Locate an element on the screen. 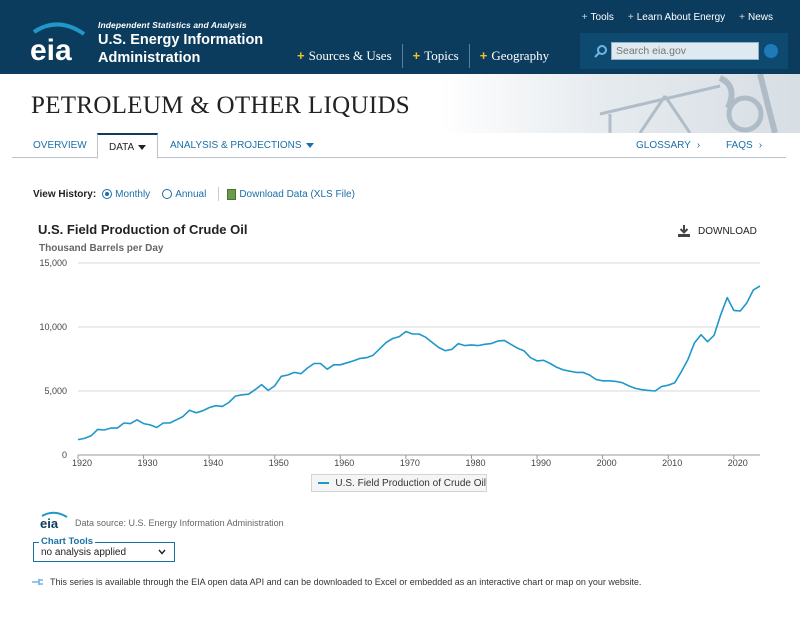  nav-geography: + Geography is located at coordinates (514, 55).